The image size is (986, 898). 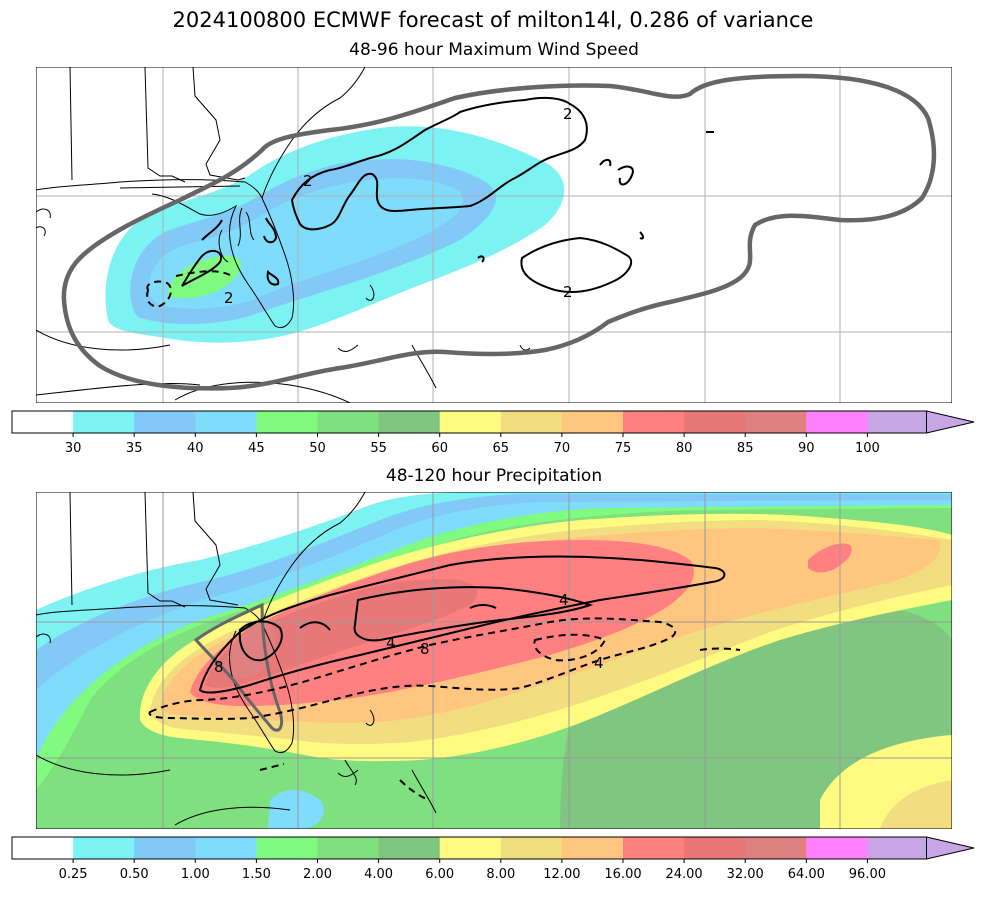 I want to click on precip-panel-title: 48-120 hour Precipitation, so click(x=494, y=476).